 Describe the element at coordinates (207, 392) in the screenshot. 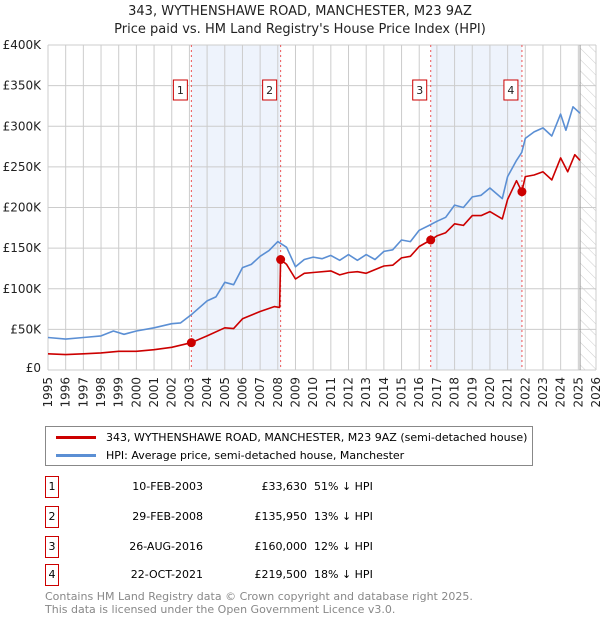

I see `x-tick-label: 2004` at that location.